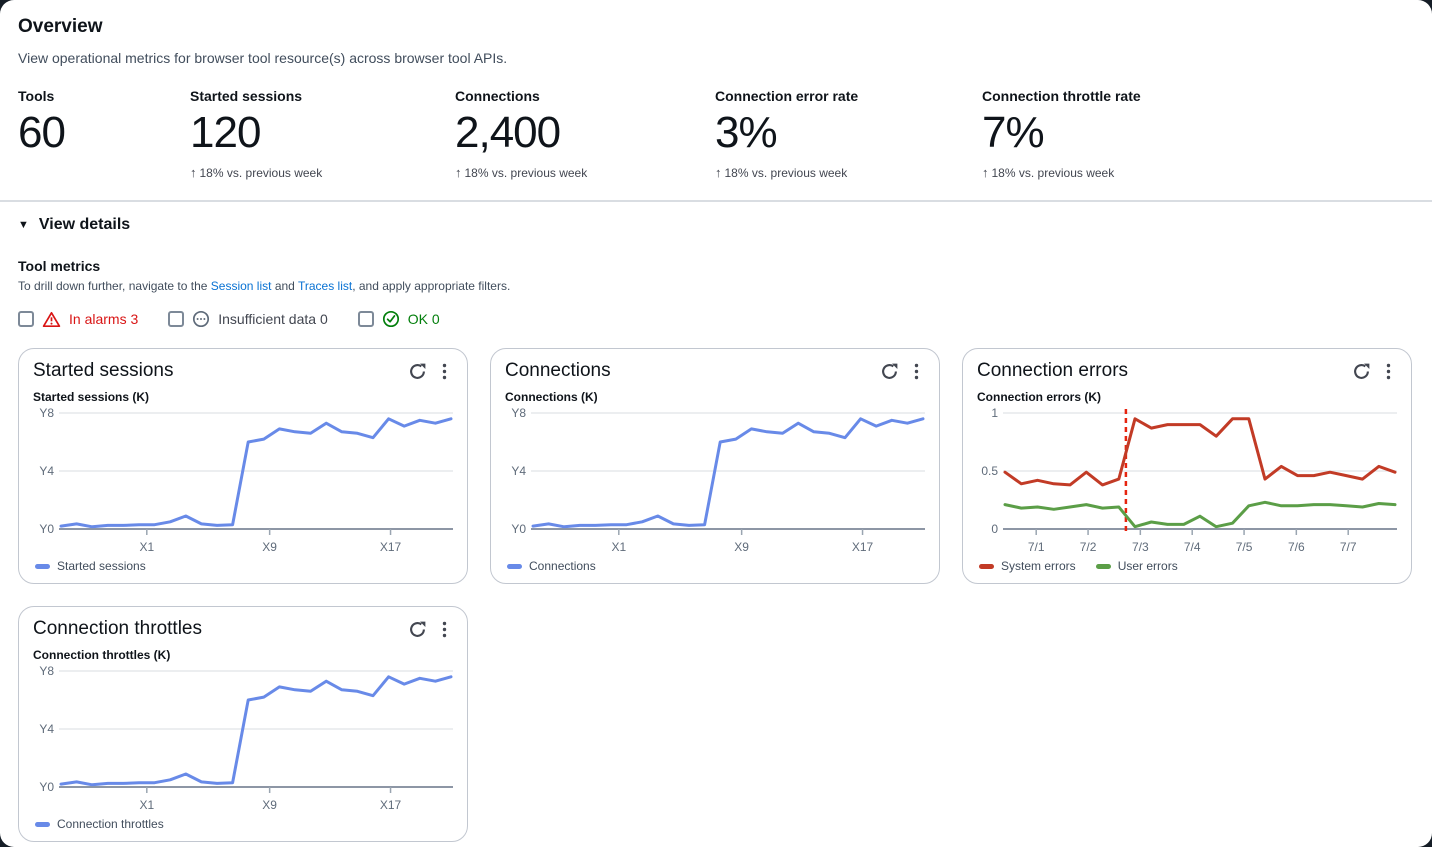  What do you see at coordinates (423, 319) in the screenshot?
I see `ok-label: OK 0` at bounding box center [423, 319].